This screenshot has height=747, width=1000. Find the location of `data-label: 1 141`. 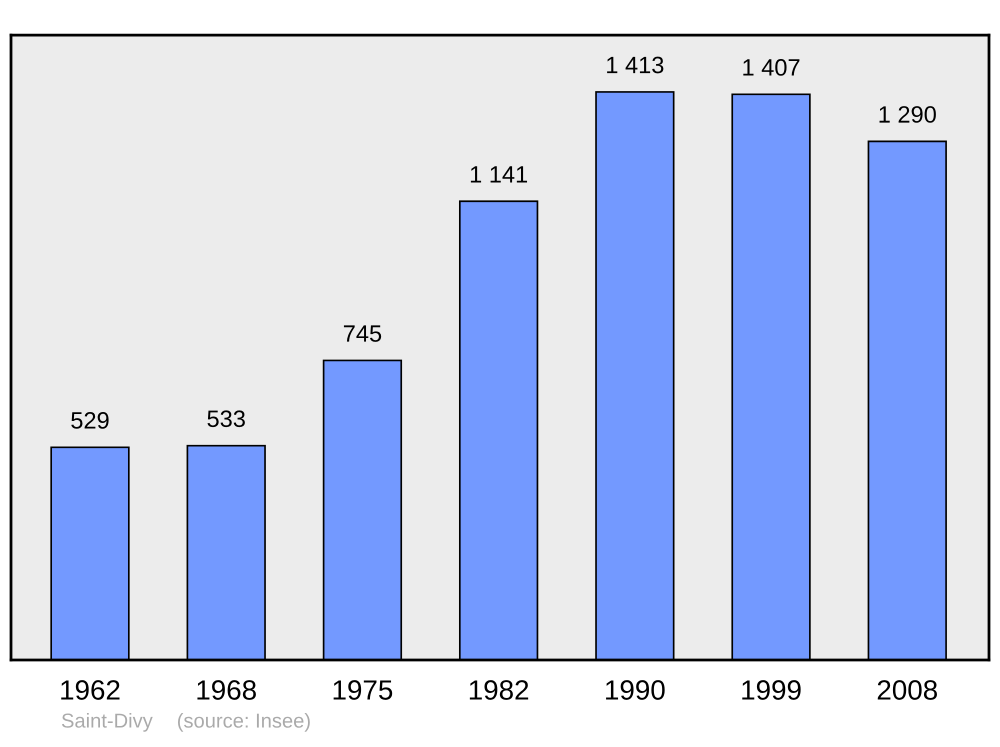

data-label: 1 141 is located at coordinates (499, 174).